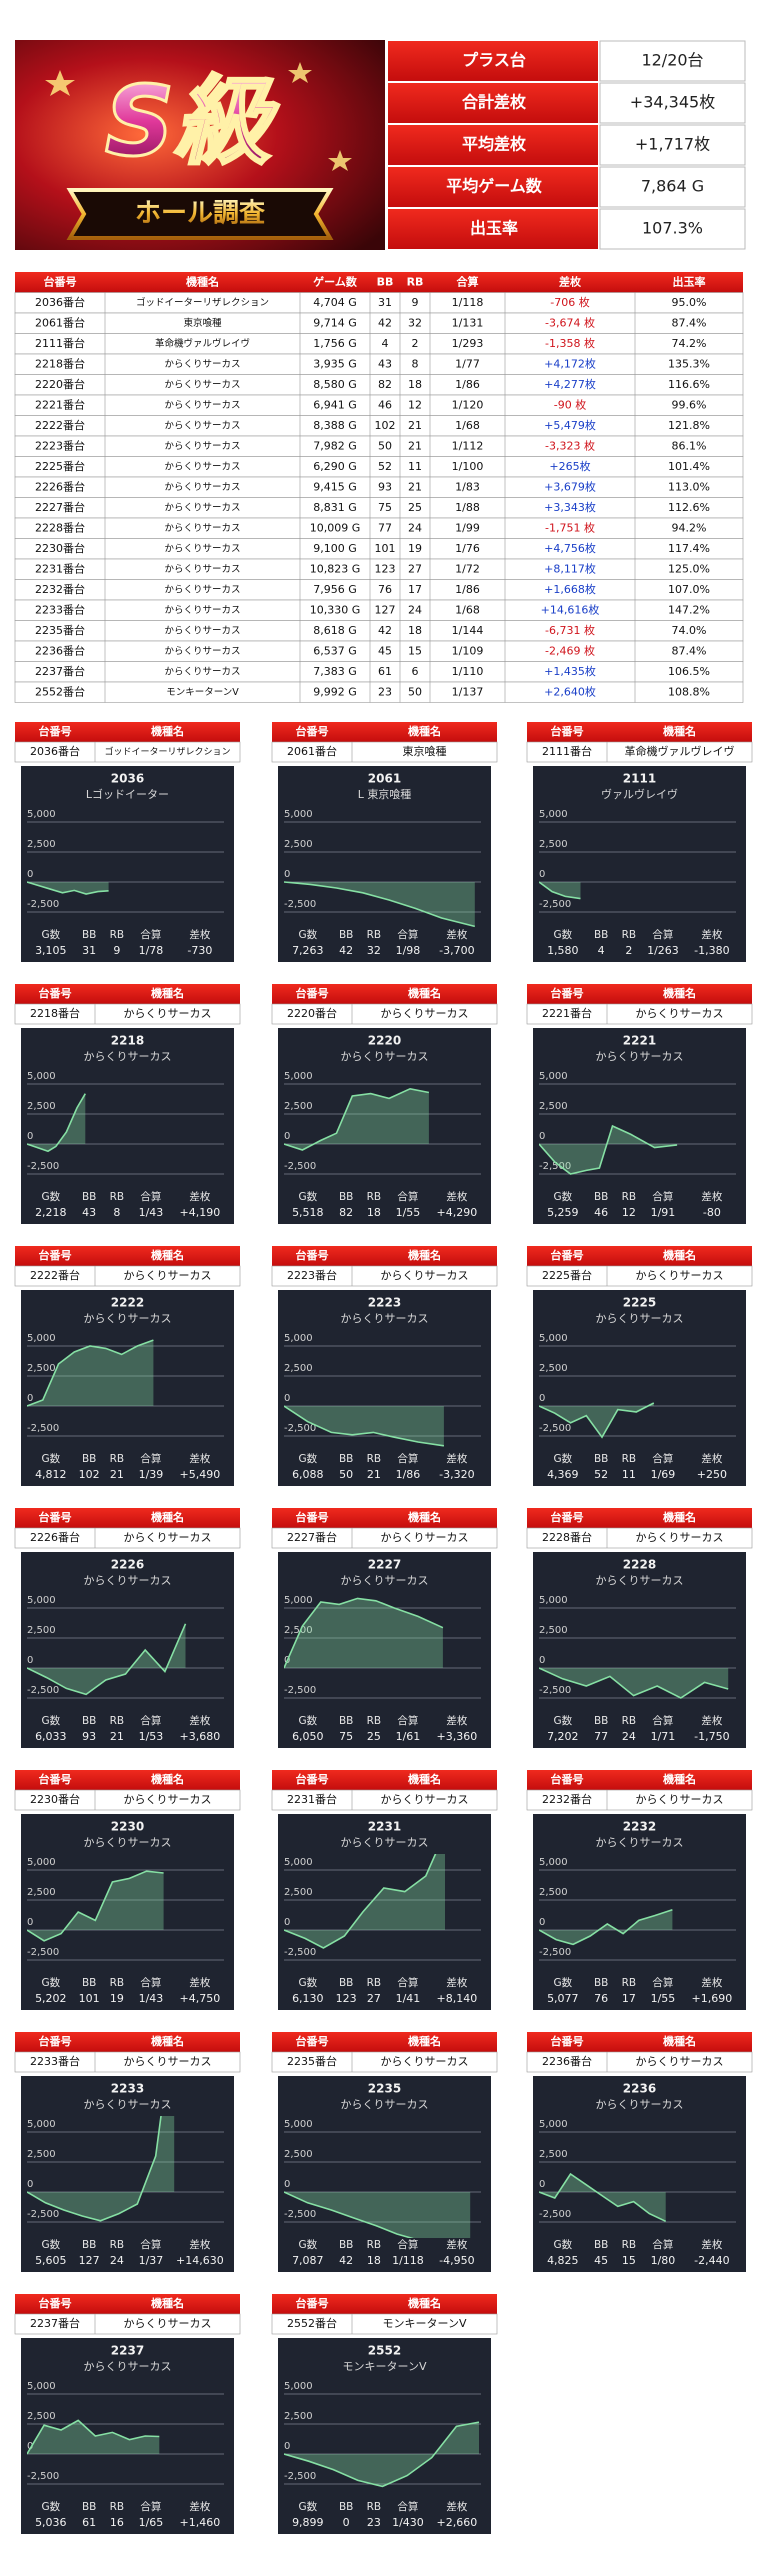  I want to click on table-cell: 7,982 G, so click(335, 445).